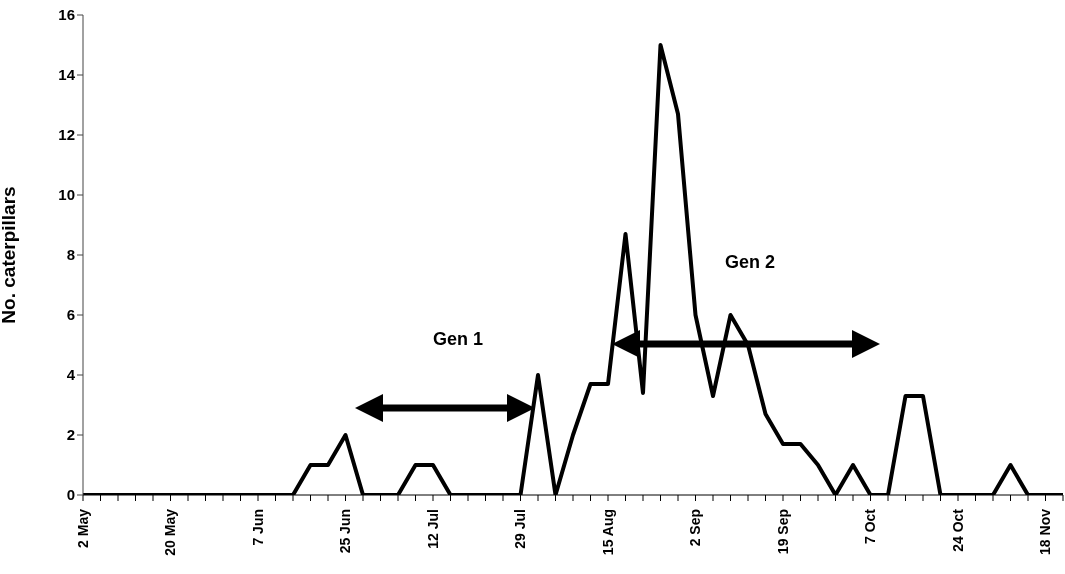  Describe the element at coordinates (66, 195) in the screenshot. I see `y-tick-label: 10` at that location.